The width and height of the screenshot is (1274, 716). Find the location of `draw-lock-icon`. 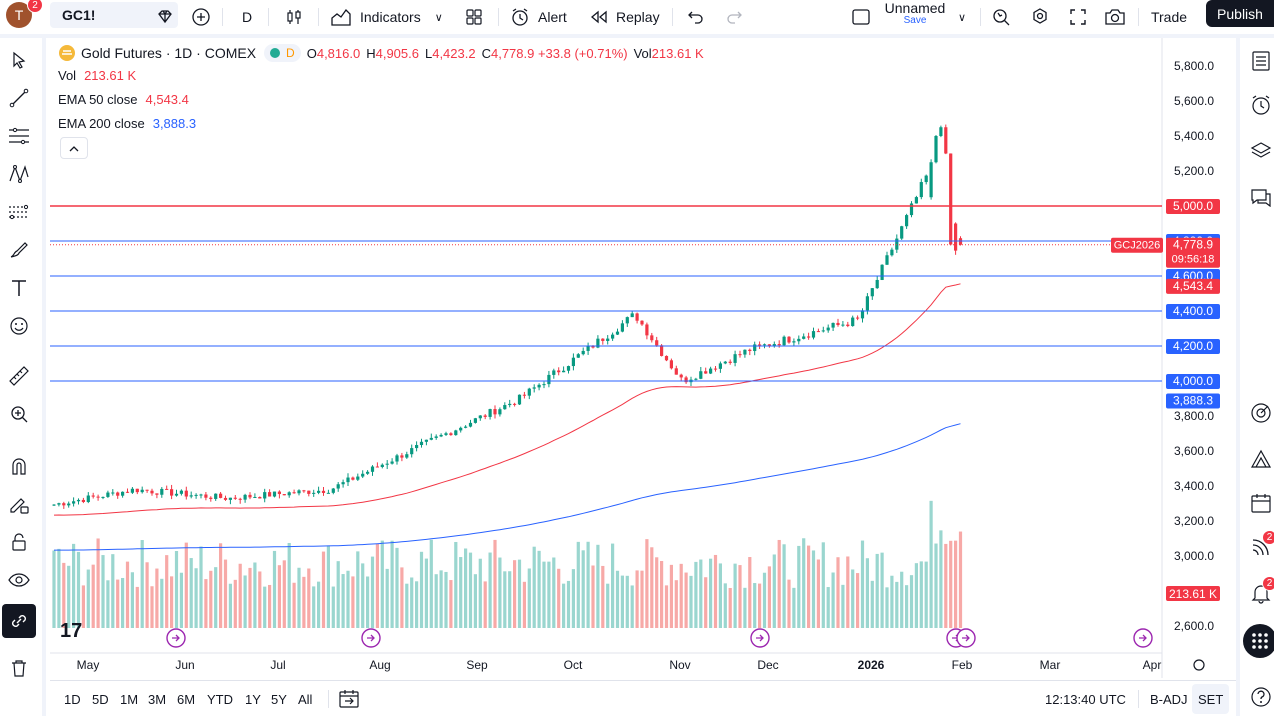

draw-lock-icon is located at coordinates (19, 504).